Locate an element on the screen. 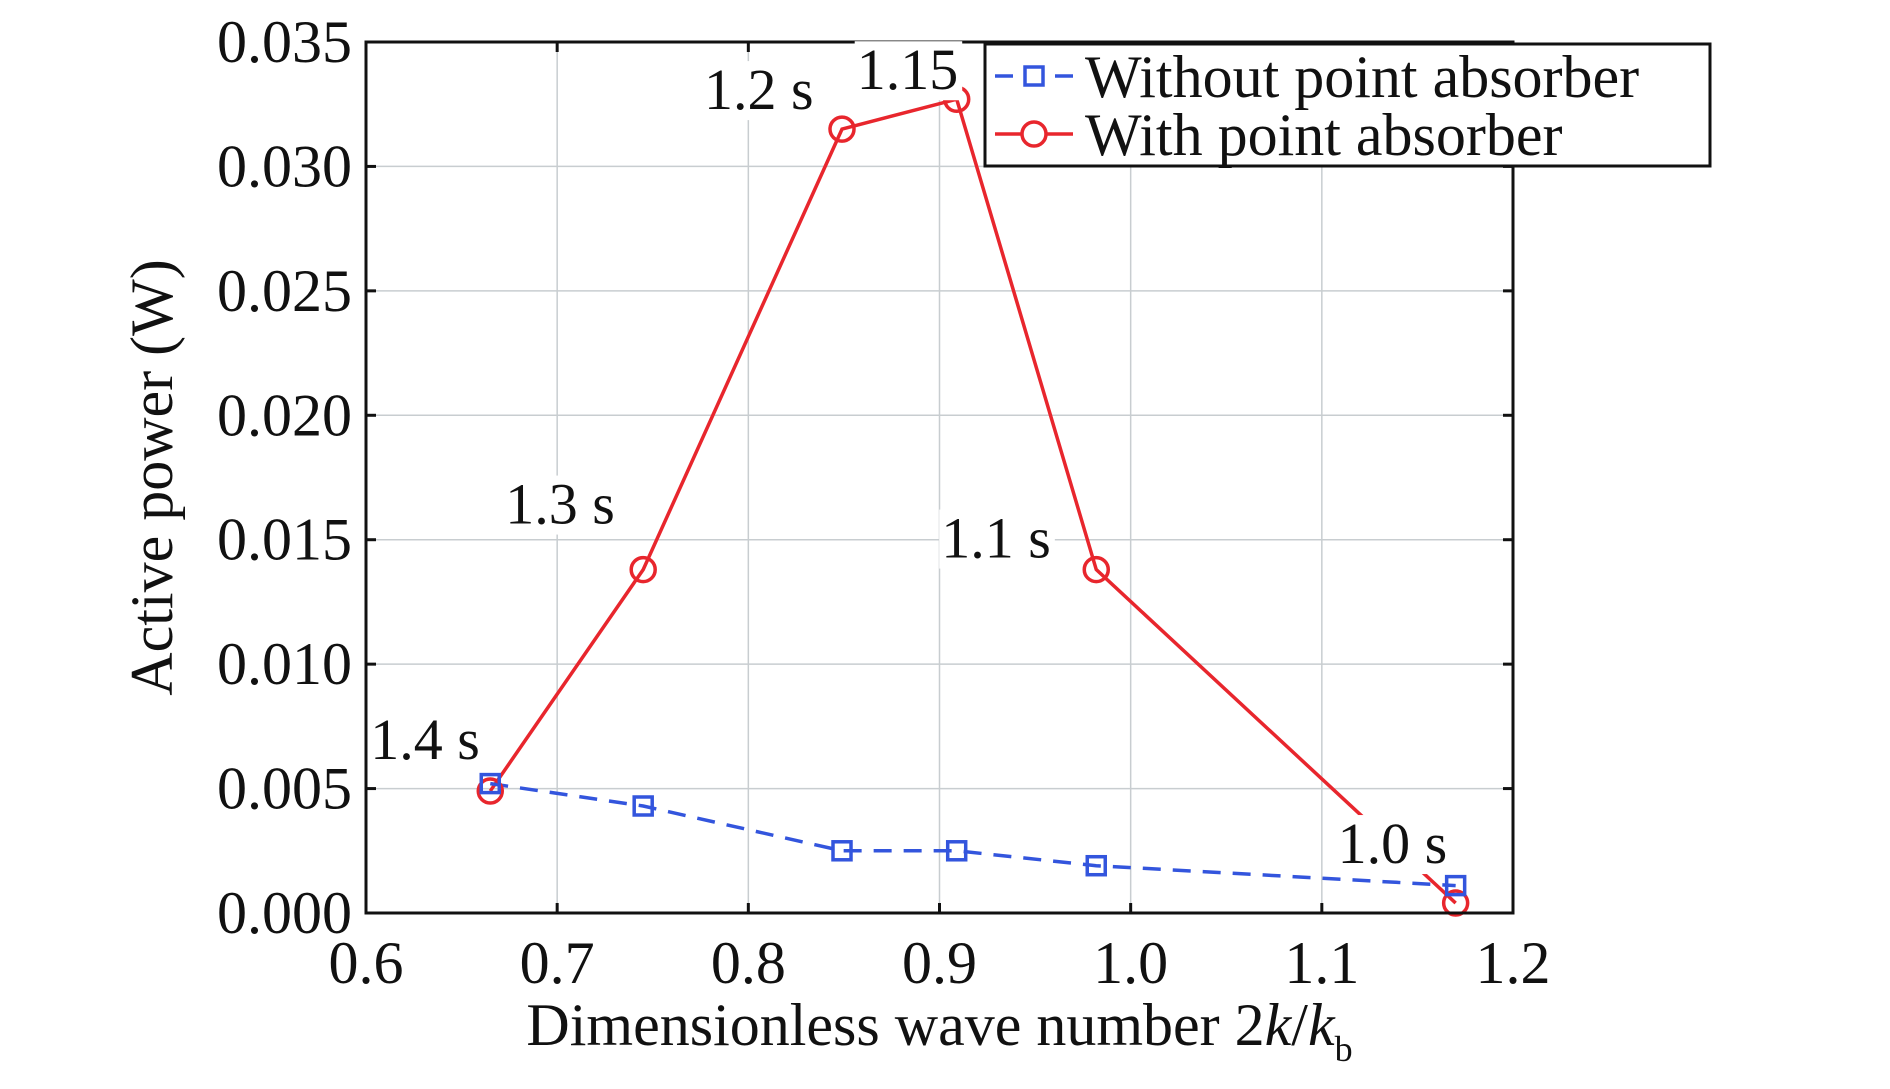 The height and width of the screenshot is (1089, 1890). annotation-label: 1.15 is located at coordinates (908, 69).